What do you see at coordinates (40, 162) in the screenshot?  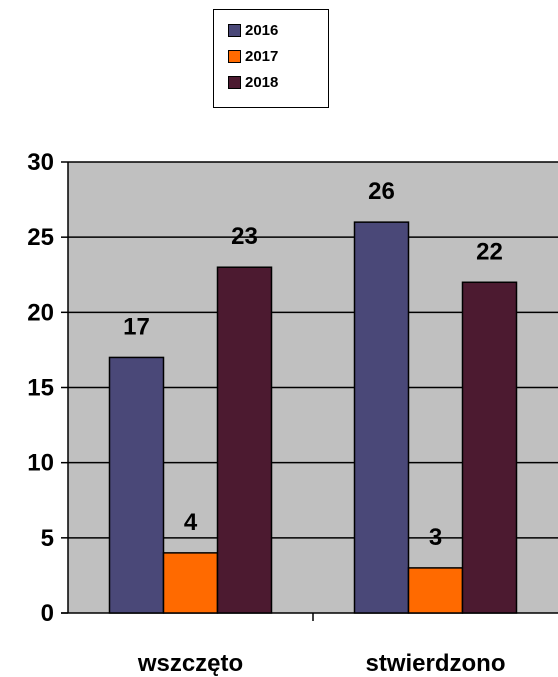 I see `y-tick-label-30: 30` at bounding box center [40, 162].